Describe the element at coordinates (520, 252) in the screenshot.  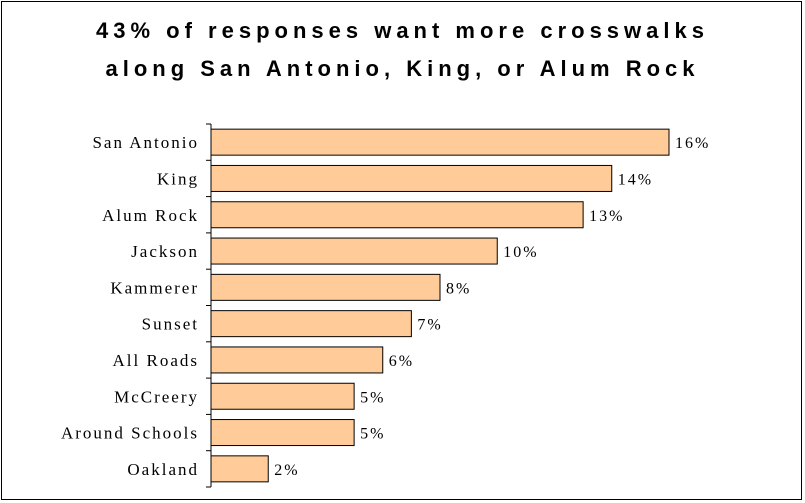
I see `value-label: 10%` at that location.